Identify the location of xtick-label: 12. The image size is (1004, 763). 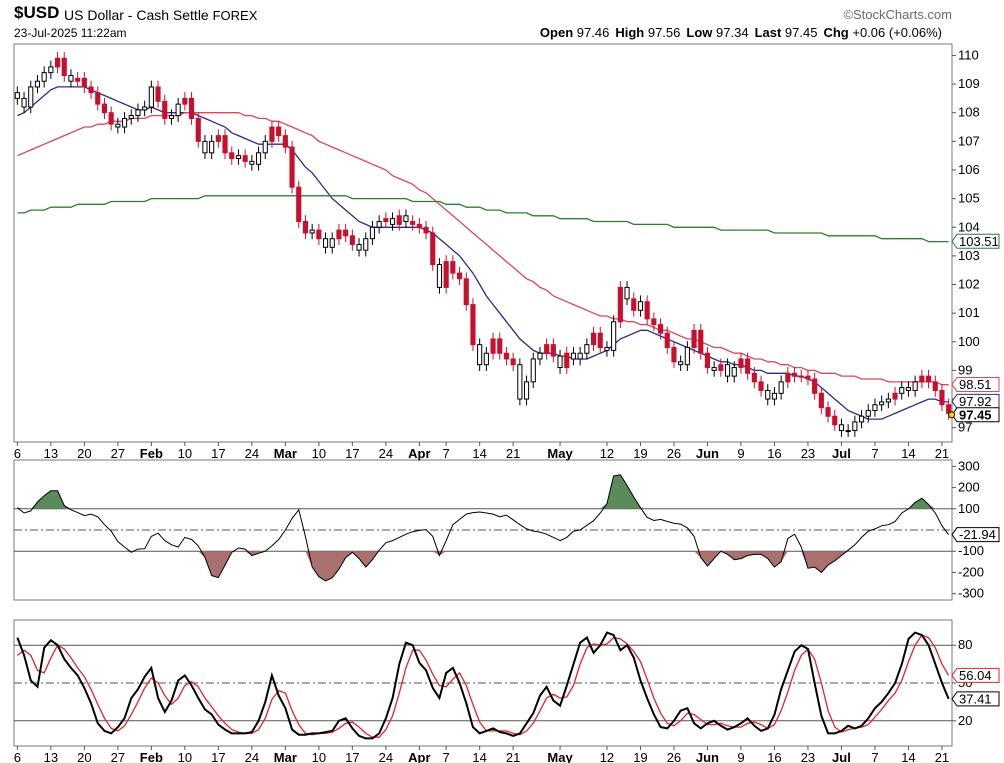
(607, 453).